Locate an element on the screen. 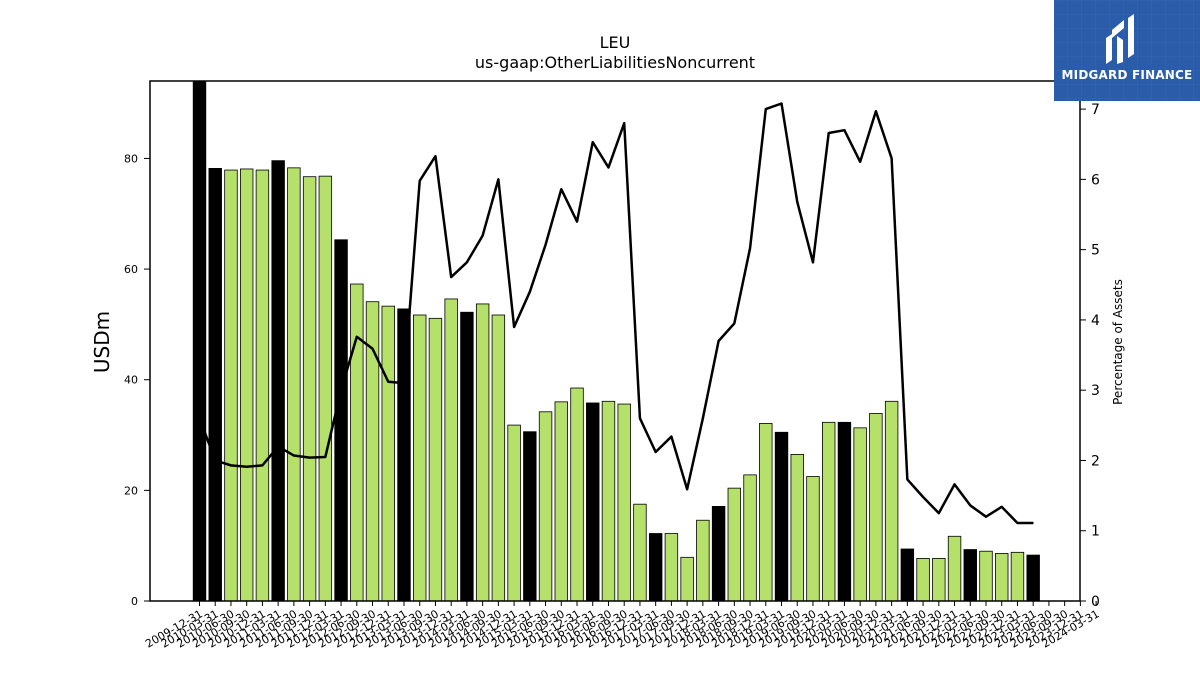 The height and width of the screenshot is (675, 1200). brand-logo: MIDGARD FINANCE is located at coordinates (1127, 50).